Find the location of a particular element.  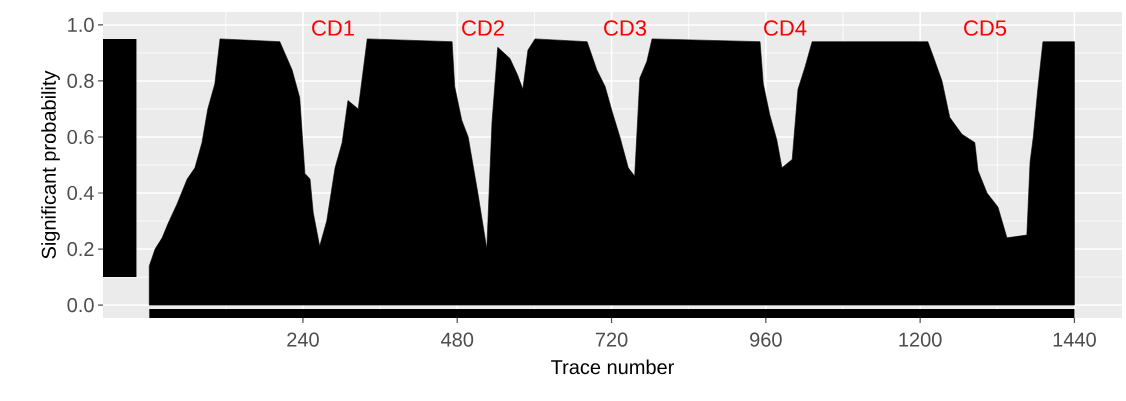

annotation: CD4 is located at coordinates (785, 28).